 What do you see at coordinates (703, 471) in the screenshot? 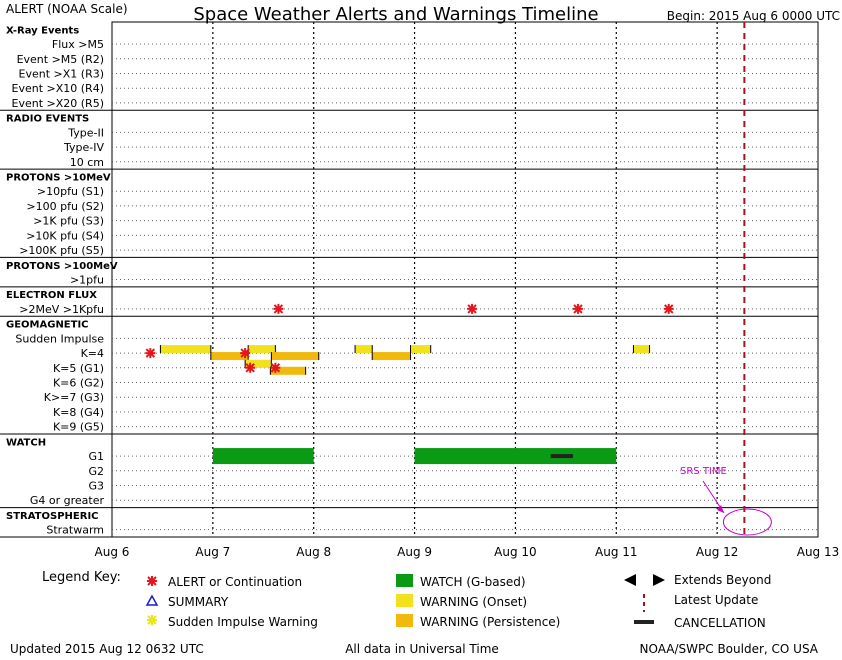
I see `srs-time-label: SRS TIME` at bounding box center [703, 471].